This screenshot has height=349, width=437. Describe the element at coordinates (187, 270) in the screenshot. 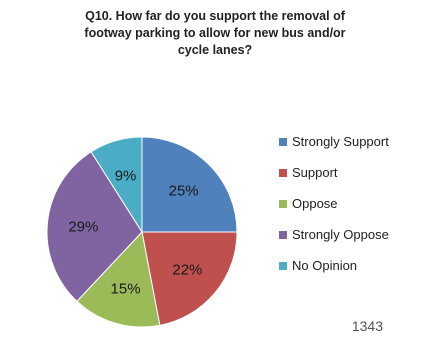

I see `data-label-support: 22%` at that location.